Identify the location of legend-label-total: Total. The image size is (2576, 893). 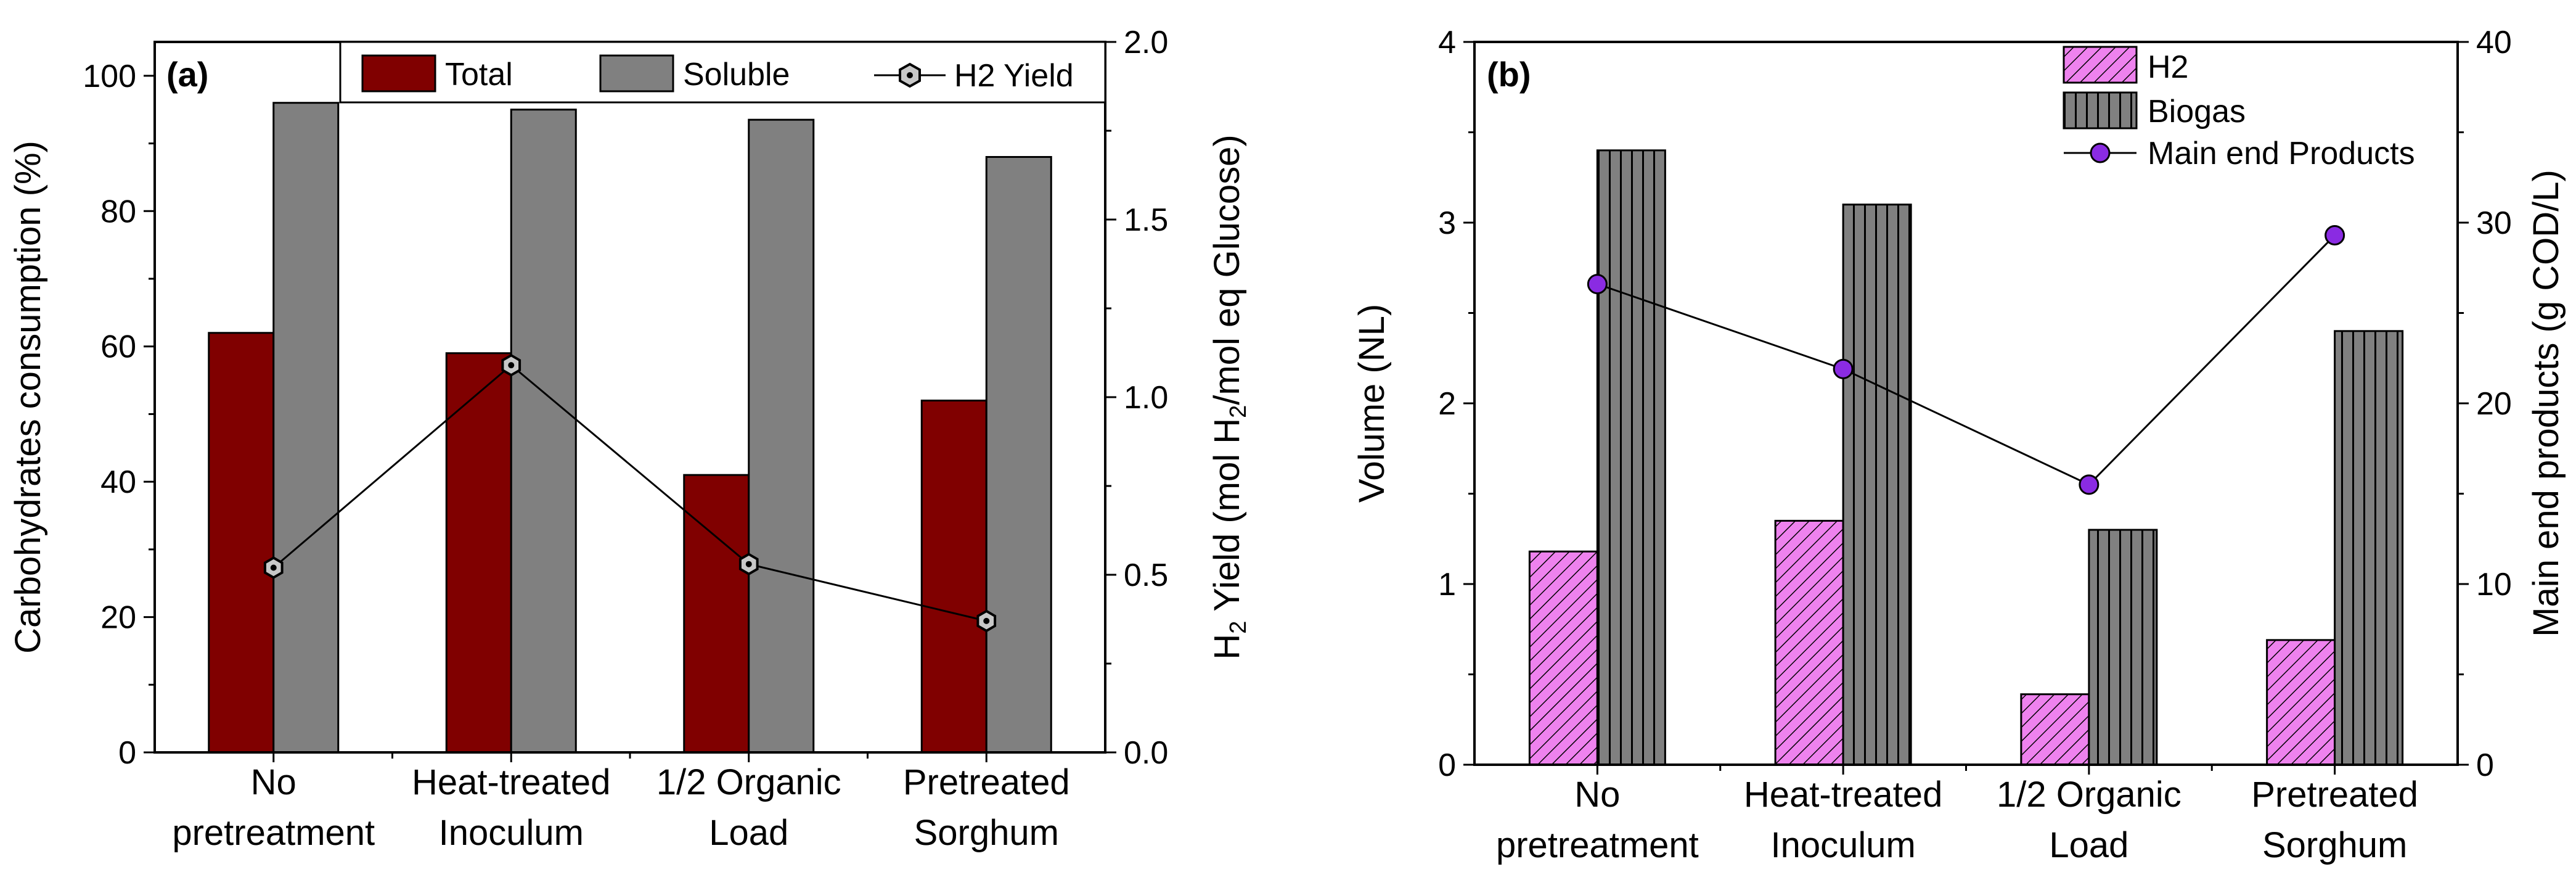
(479, 75).